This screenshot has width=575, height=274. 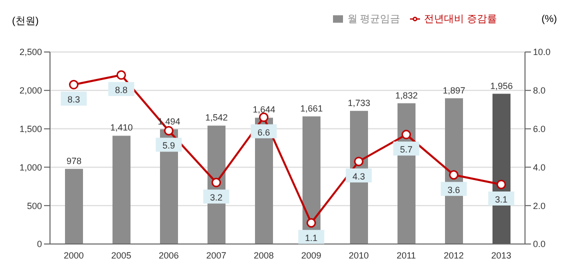 I want to click on x-tick-label: 2011, so click(x=406, y=255).